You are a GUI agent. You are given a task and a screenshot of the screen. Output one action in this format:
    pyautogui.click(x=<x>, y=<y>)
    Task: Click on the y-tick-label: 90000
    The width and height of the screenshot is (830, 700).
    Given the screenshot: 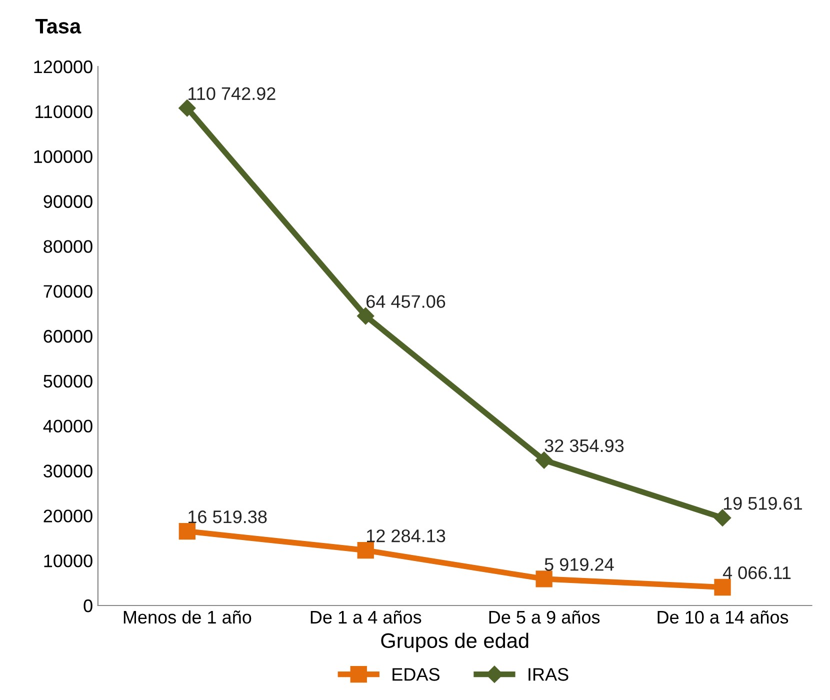 What is the action you would take?
    pyautogui.click(x=68, y=201)
    